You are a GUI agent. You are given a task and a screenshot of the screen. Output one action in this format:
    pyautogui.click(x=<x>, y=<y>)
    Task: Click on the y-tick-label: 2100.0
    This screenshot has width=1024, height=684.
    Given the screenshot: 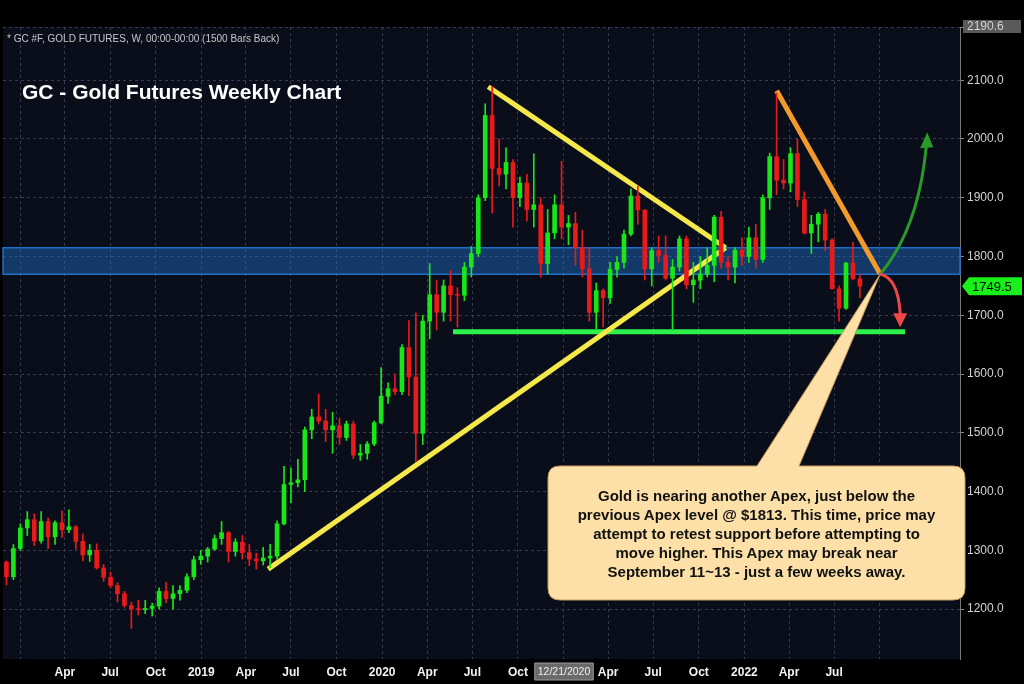 What is the action you would take?
    pyautogui.click(x=986, y=79)
    